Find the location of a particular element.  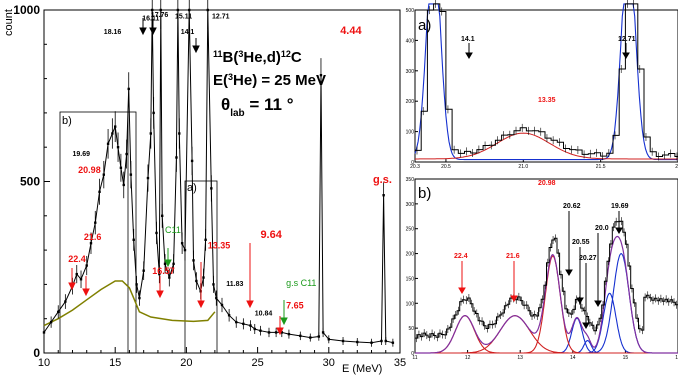

inset-a-y-tick-label: 300 is located at coordinates (410, 72).